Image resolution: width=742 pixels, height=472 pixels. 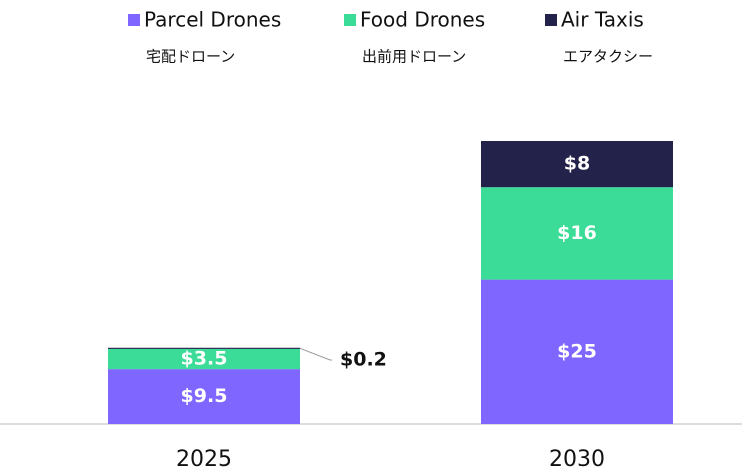 I want to click on data-label: $25, so click(x=577, y=351).